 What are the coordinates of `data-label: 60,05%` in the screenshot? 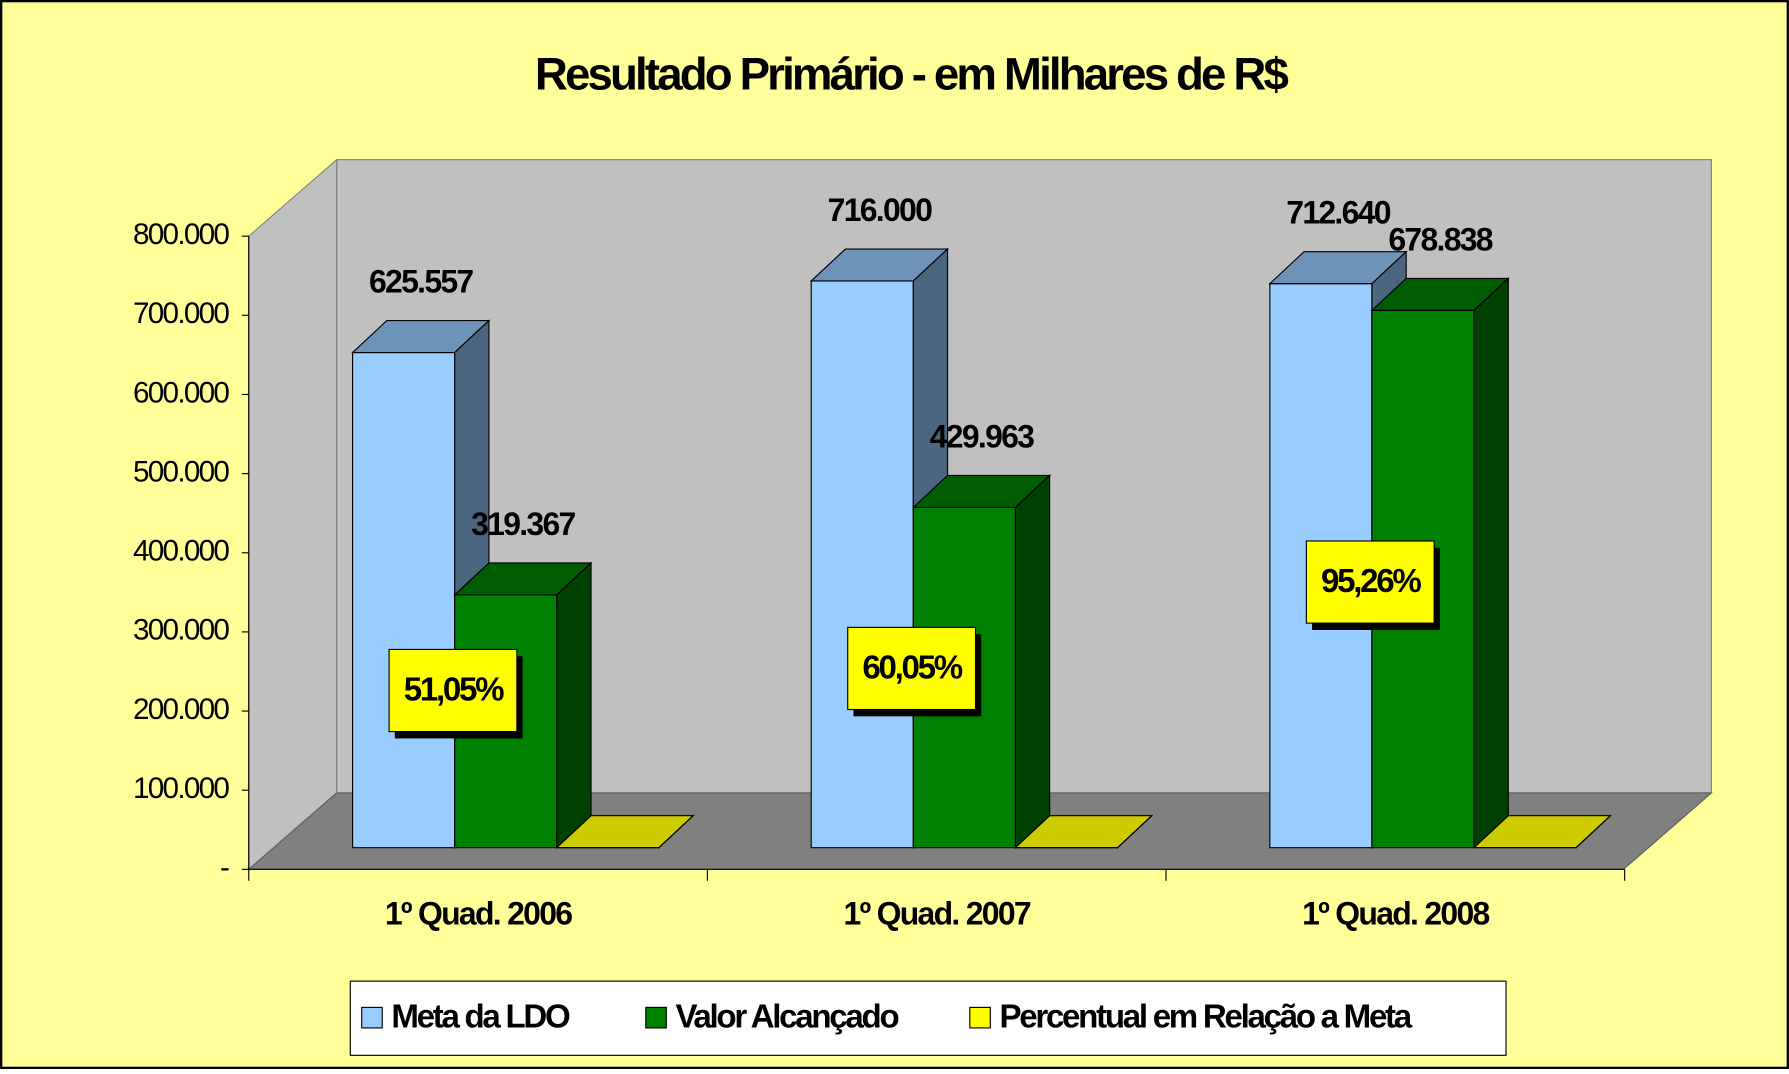 It's located at (912, 667).